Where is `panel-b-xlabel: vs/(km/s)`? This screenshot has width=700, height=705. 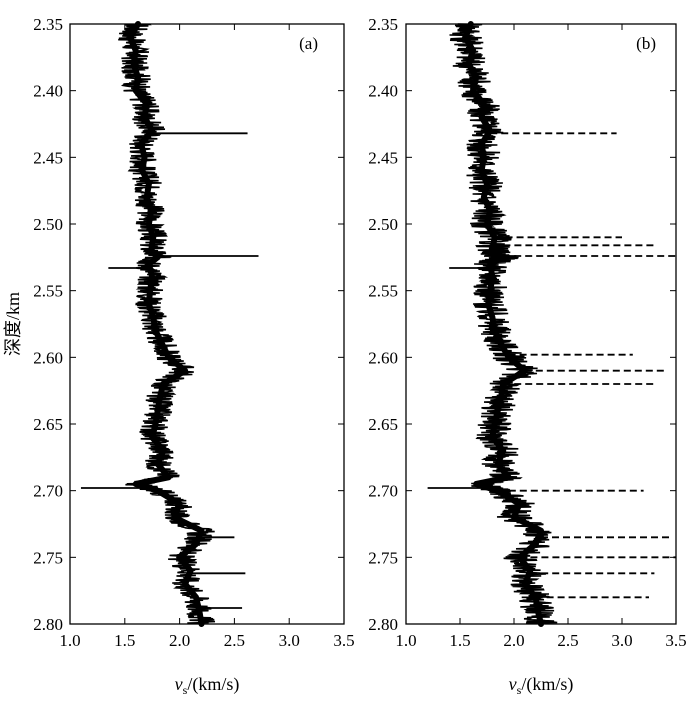 panel-b-xlabel: vs/(km/s) is located at coordinates (541, 685).